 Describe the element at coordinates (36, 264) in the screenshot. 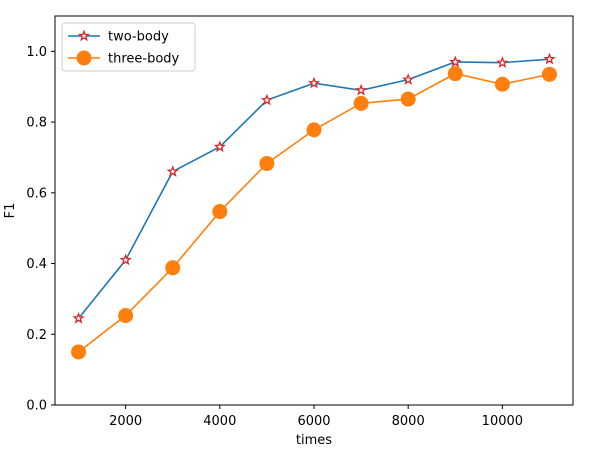

I see `y-tick-label: 0.4` at that location.